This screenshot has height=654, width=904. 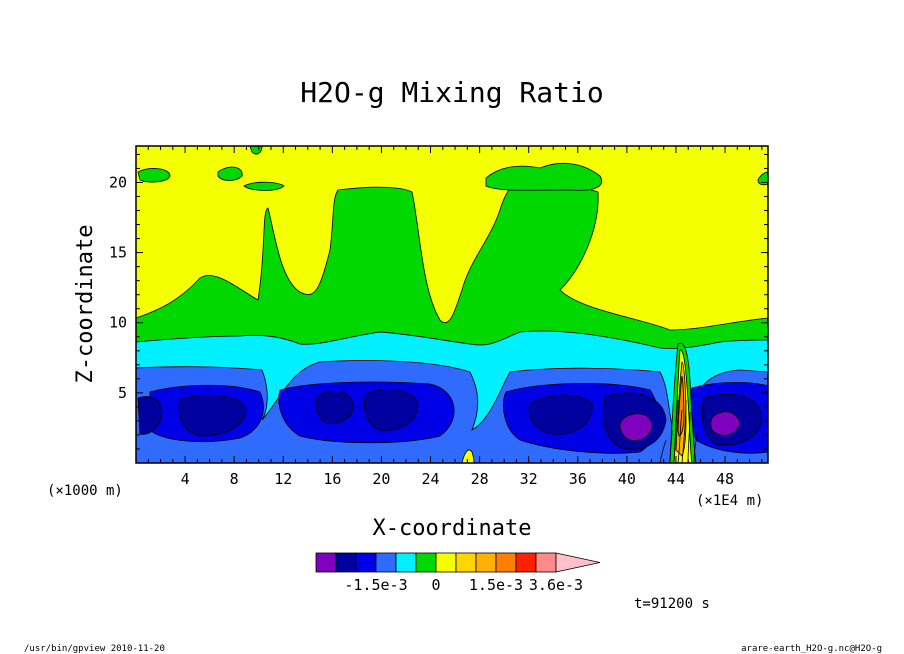 I want to click on x-tick-label: 40, so click(x=627, y=479).